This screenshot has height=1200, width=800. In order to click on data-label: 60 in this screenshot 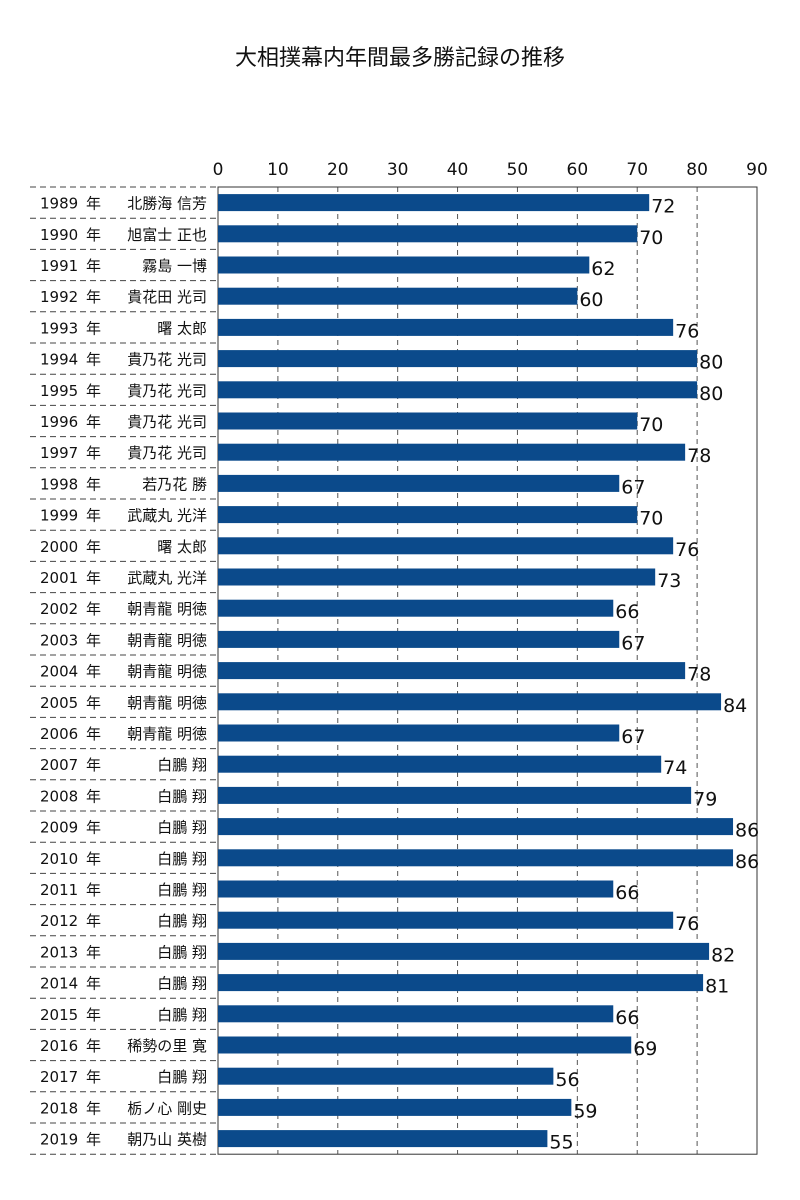, I will do `click(591, 300)`.